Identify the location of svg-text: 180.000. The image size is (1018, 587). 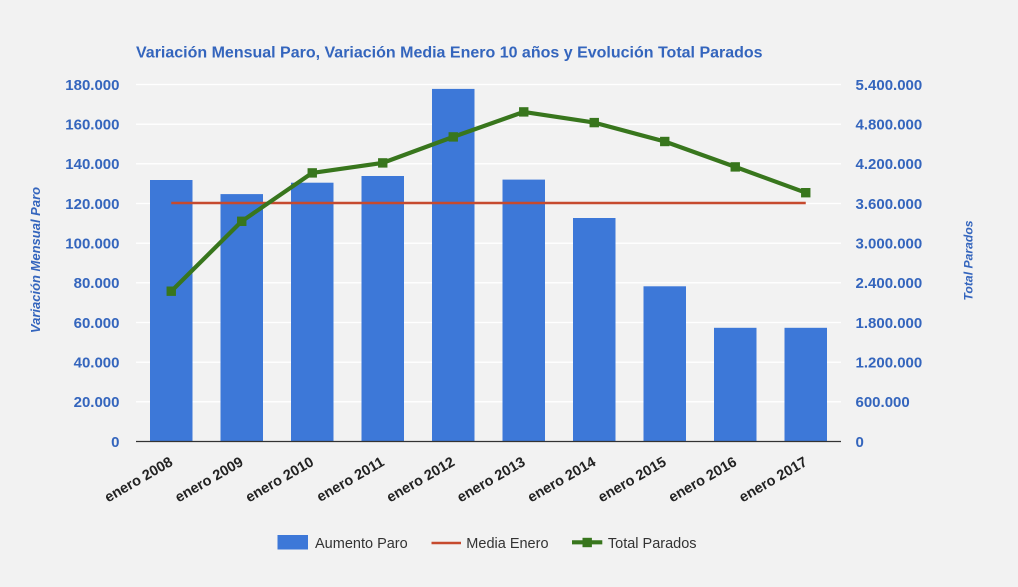
(92, 85).